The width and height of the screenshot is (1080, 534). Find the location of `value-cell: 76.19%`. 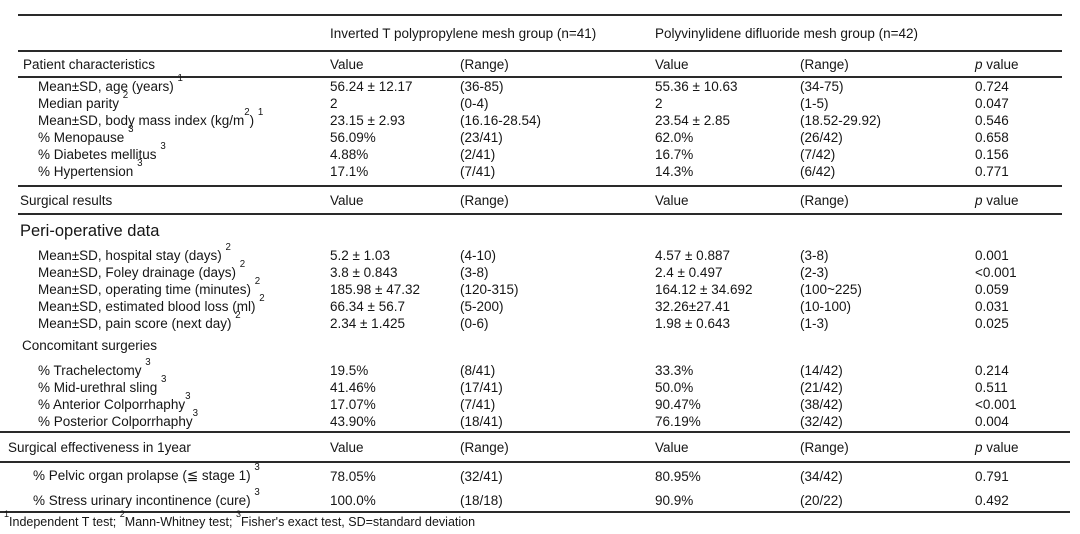

value-cell: 76.19% is located at coordinates (678, 421).